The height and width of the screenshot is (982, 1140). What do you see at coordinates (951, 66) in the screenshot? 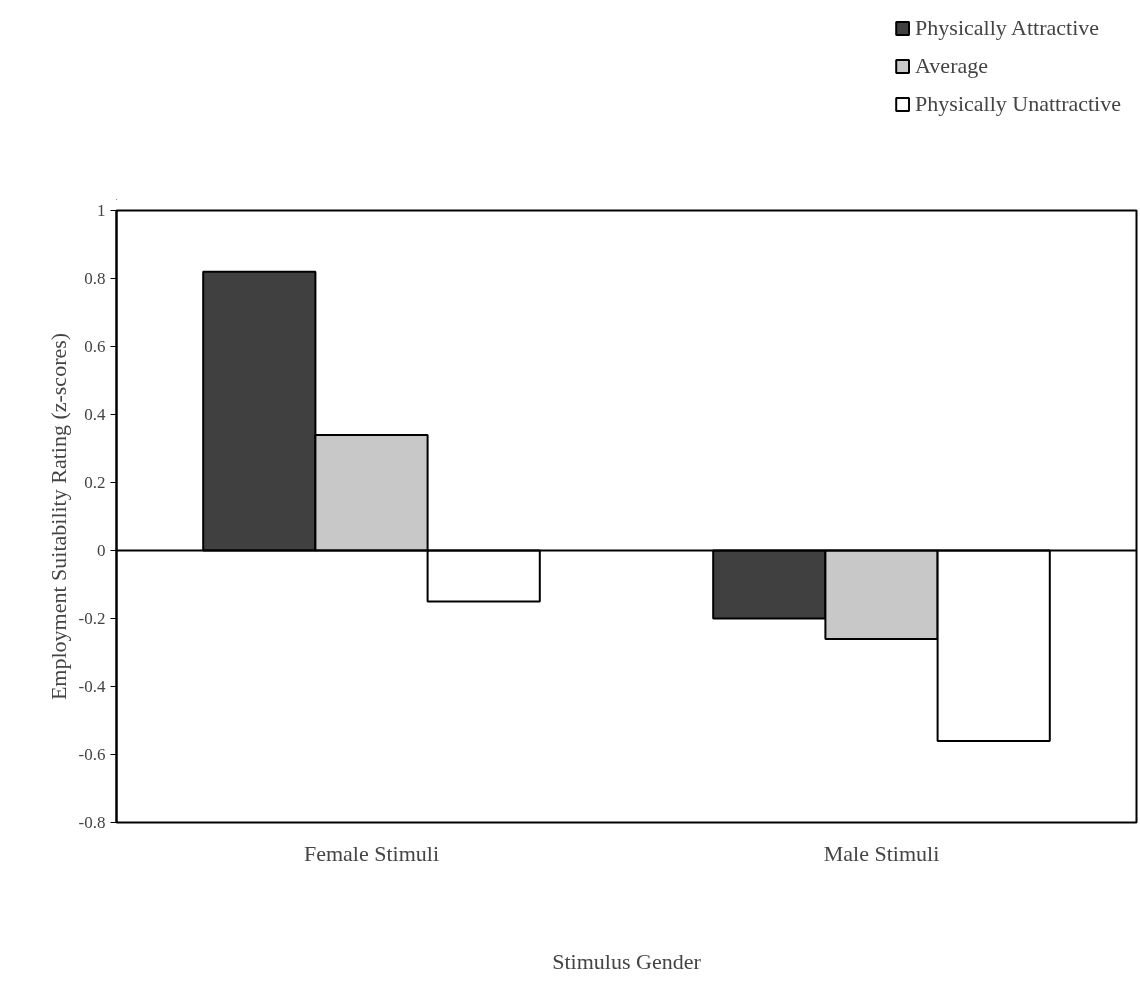
I see `legend-label: Average` at bounding box center [951, 66].